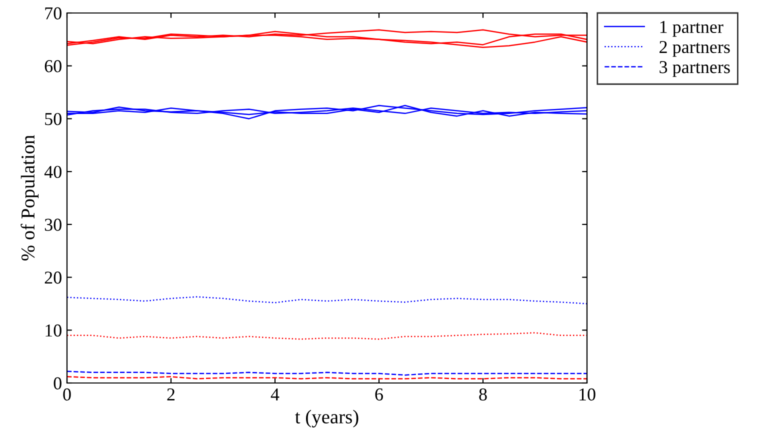  What do you see at coordinates (588, 394) in the screenshot?
I see `x-tick-label: 10` at bounding box center [588, 394].